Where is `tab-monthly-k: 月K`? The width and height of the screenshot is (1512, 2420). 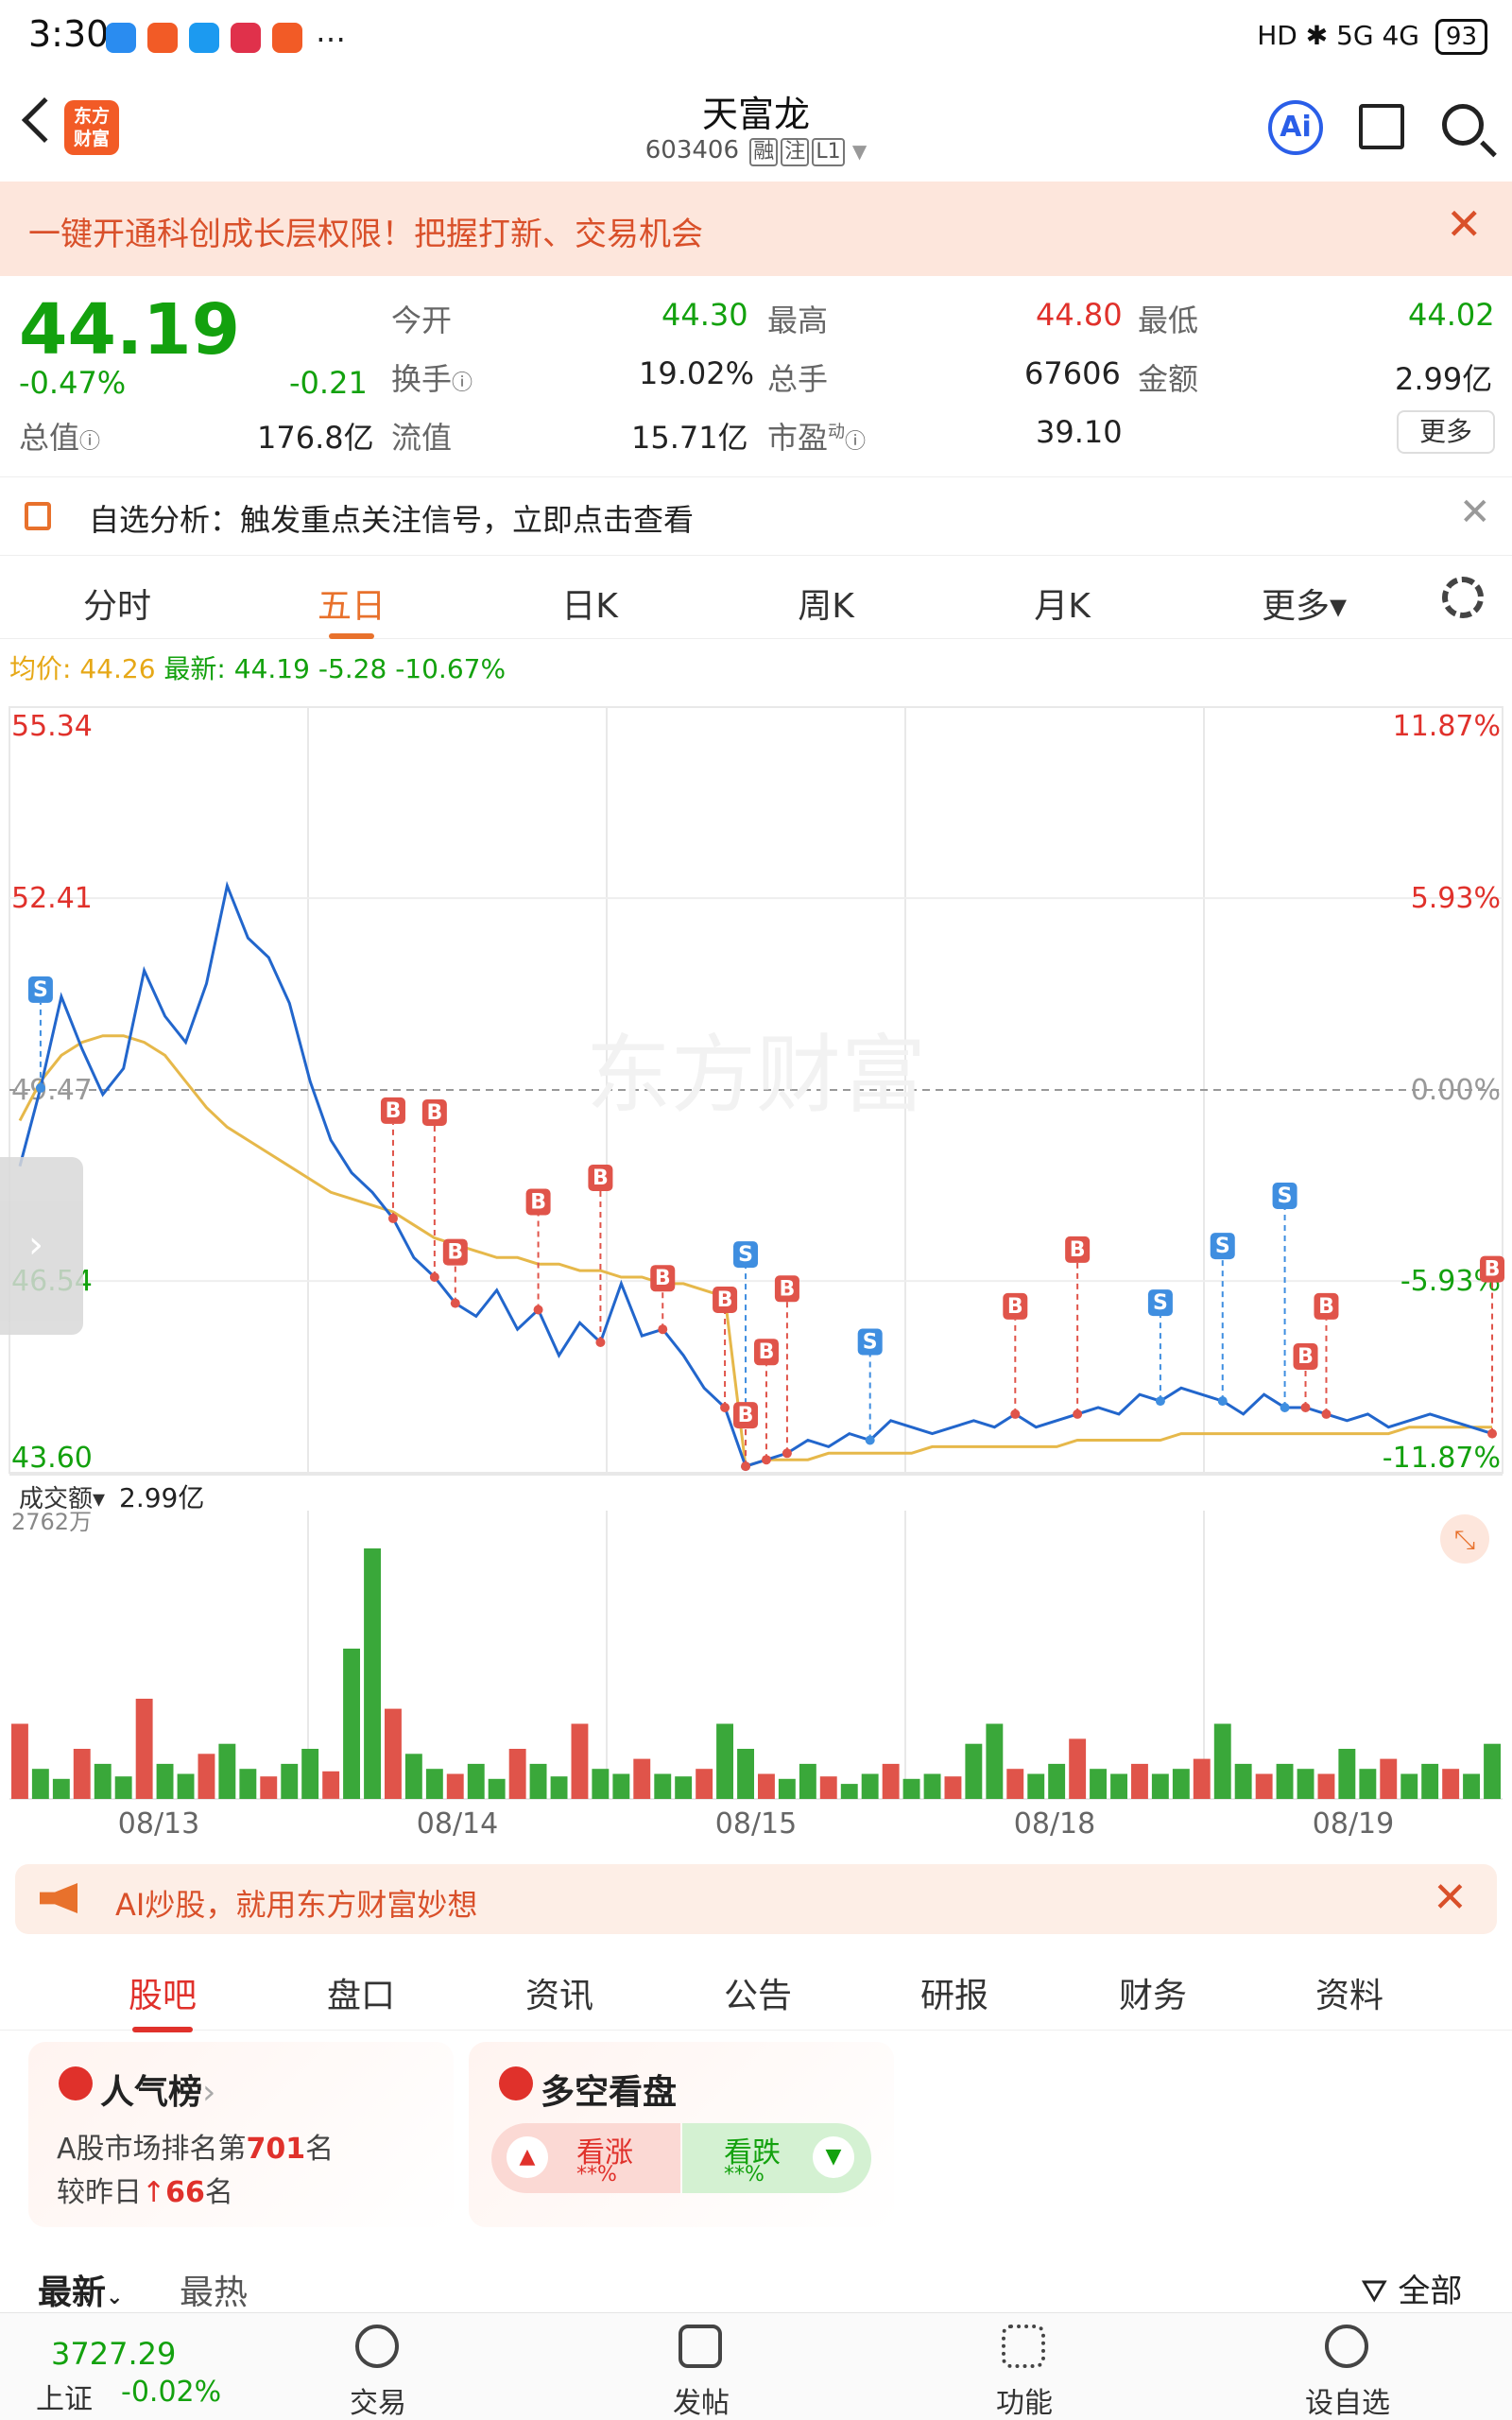
tab-monthly-k: 月K is located at coordinates (1062, 607).